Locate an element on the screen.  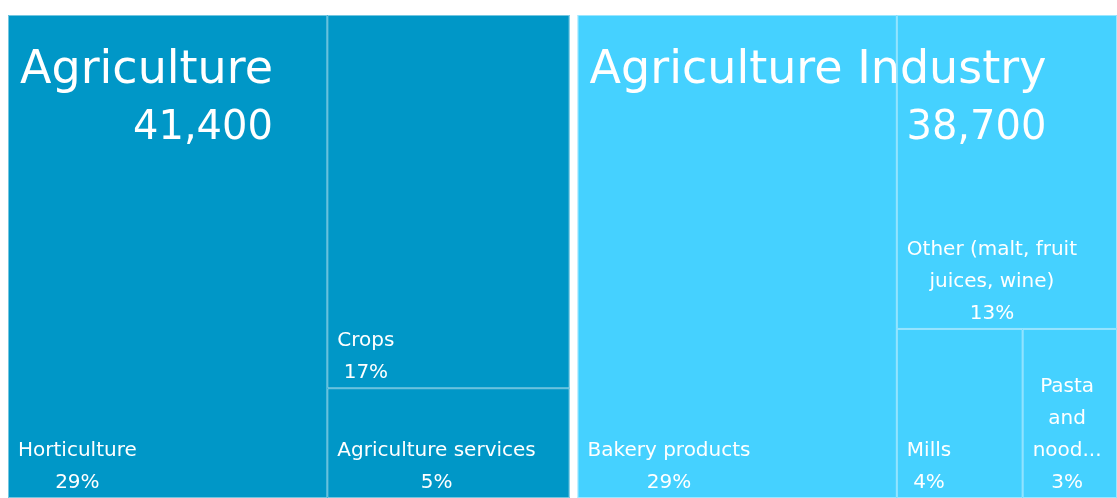
text: 38,700 is located at coordinates (976, 125).